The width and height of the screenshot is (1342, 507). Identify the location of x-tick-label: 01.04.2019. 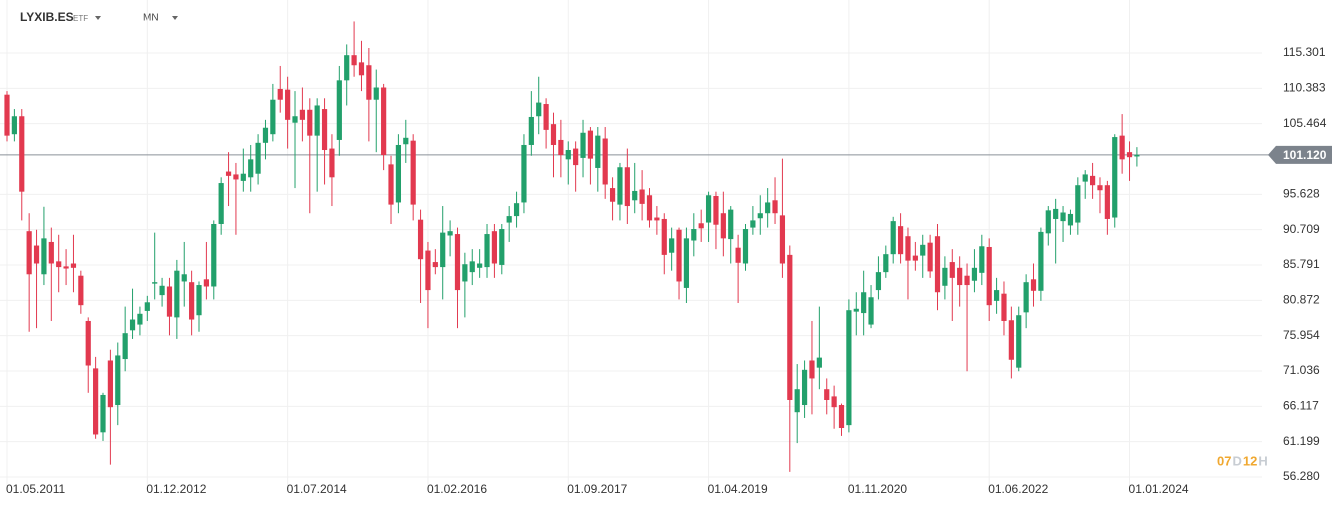
(738, 489).